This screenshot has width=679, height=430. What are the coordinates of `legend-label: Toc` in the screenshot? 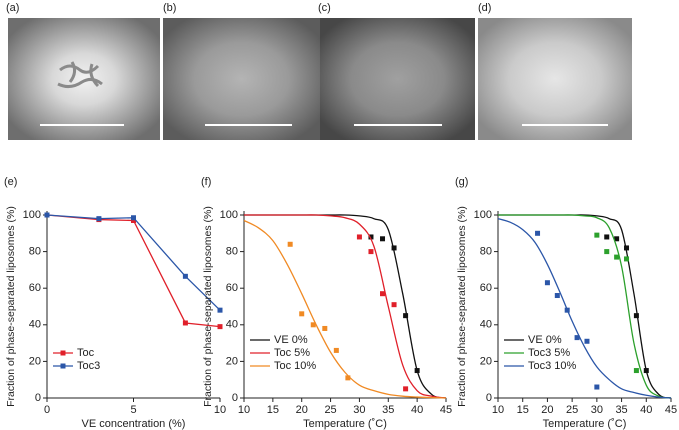 It's located at (86, 353).